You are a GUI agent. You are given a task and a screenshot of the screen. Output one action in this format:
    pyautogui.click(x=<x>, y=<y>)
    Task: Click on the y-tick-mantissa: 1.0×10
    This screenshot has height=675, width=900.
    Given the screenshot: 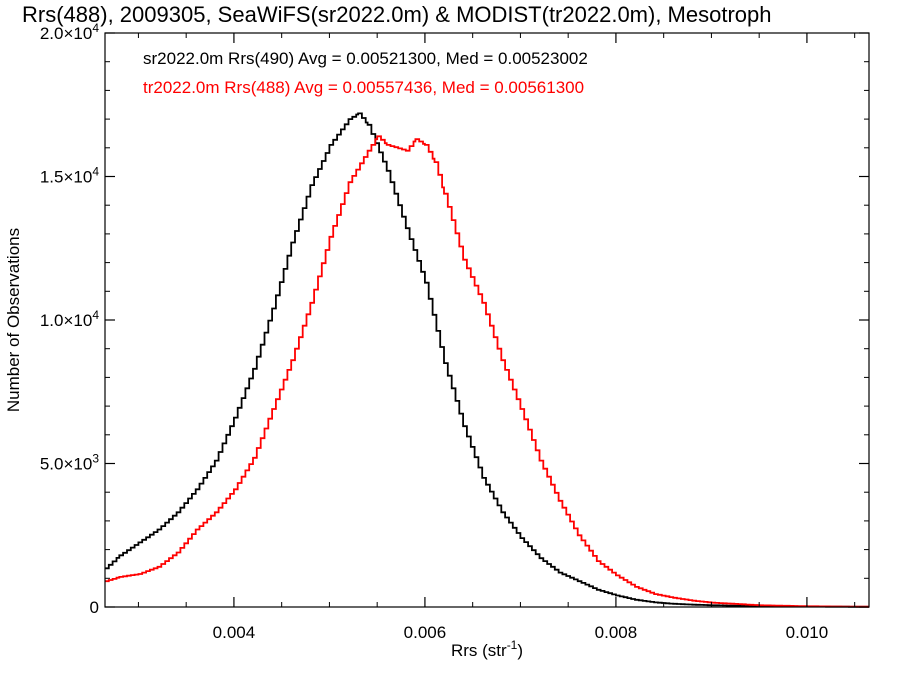 What is the action you would take?
    pyautogui.click(x=66, y=320)
    